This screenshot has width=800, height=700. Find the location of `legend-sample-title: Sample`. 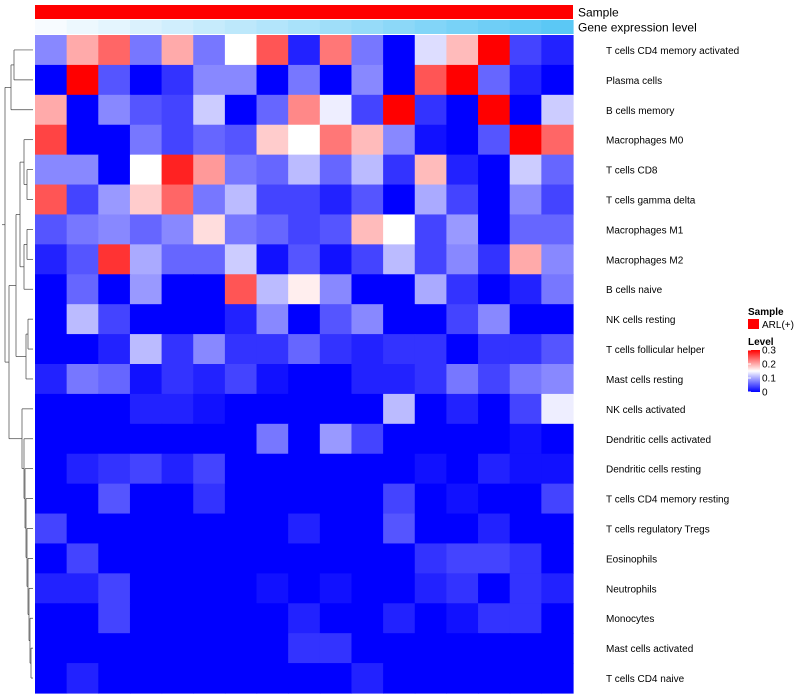

legend-sample-title: Sample is located at coordinates (766, 312).